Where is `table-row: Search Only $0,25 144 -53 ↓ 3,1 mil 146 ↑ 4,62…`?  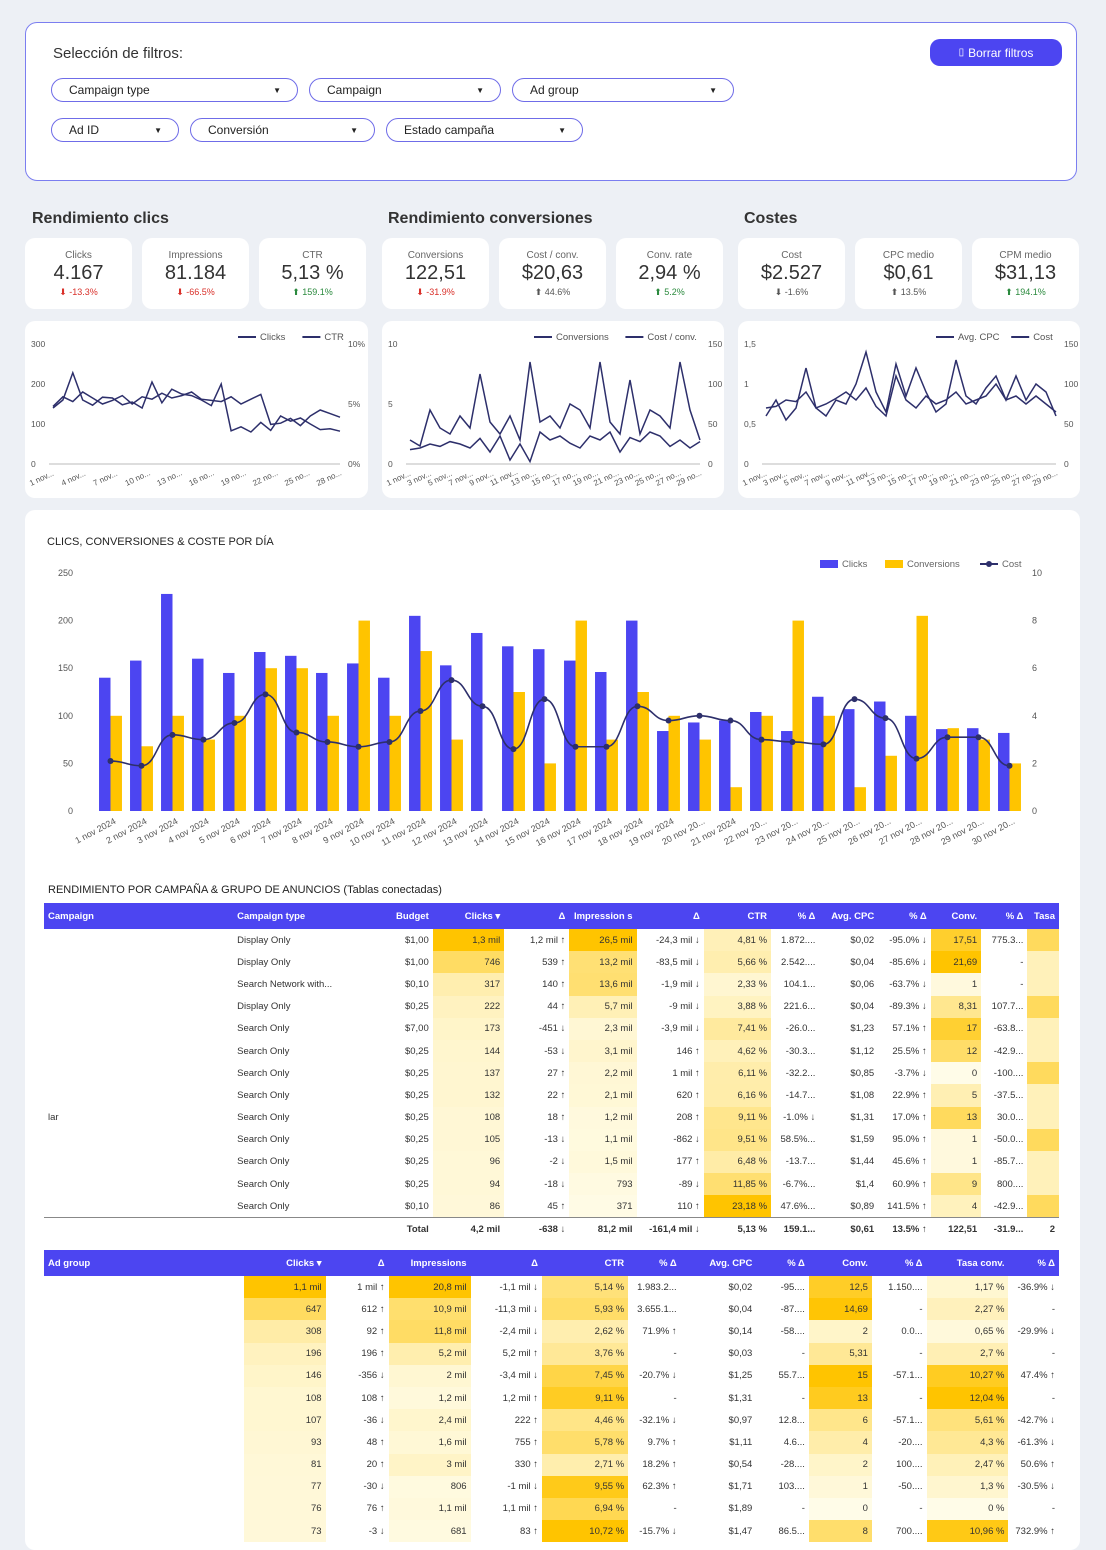
table-row: Search Only $0,25 144 -53 ↓ 3,1 mil 146 ↑ 4,62… is located at coordinates (551, 1051).